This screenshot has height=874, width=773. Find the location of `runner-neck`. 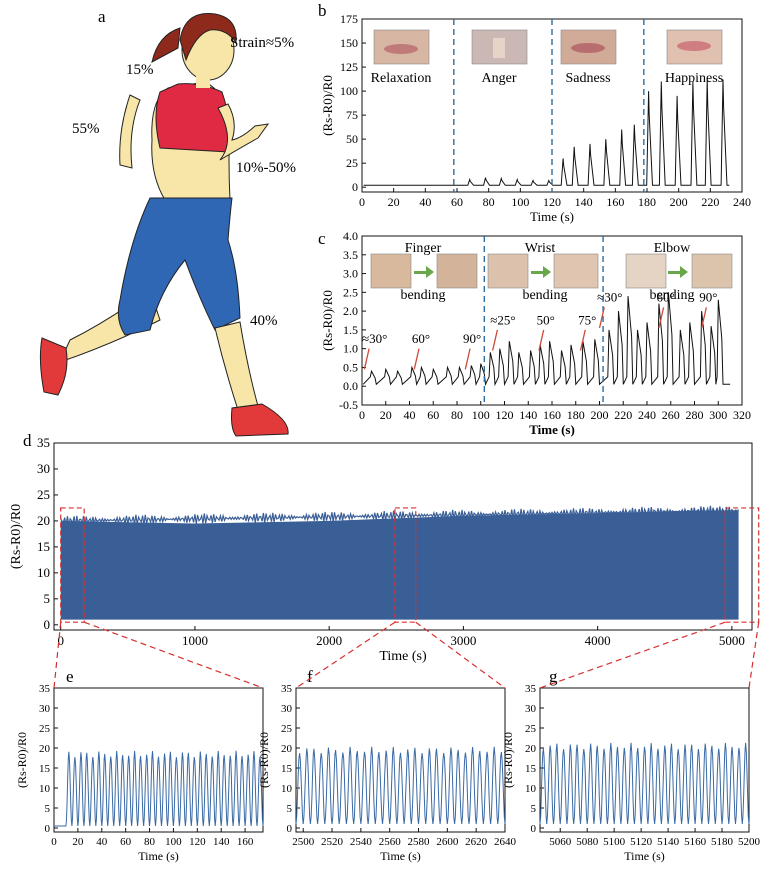

runner-neck is located at coordinates (203, 81).